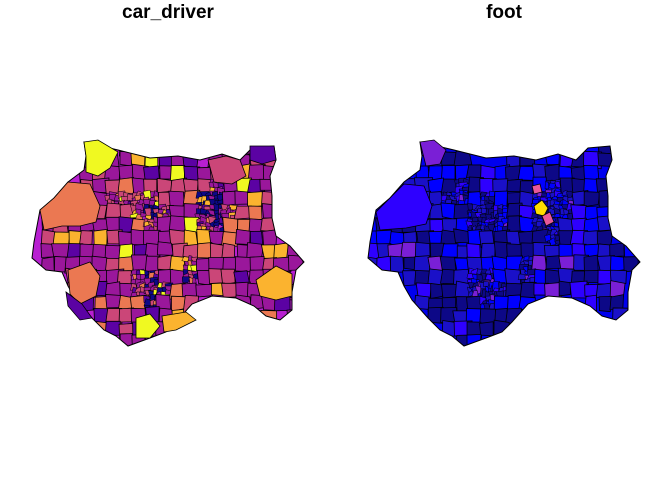 The height and width of the screenshot is (480, 672). What do you see at coordinates (548, 219) in the screenshot?
I see `region-pink-center` at bounding box center [548, 219].